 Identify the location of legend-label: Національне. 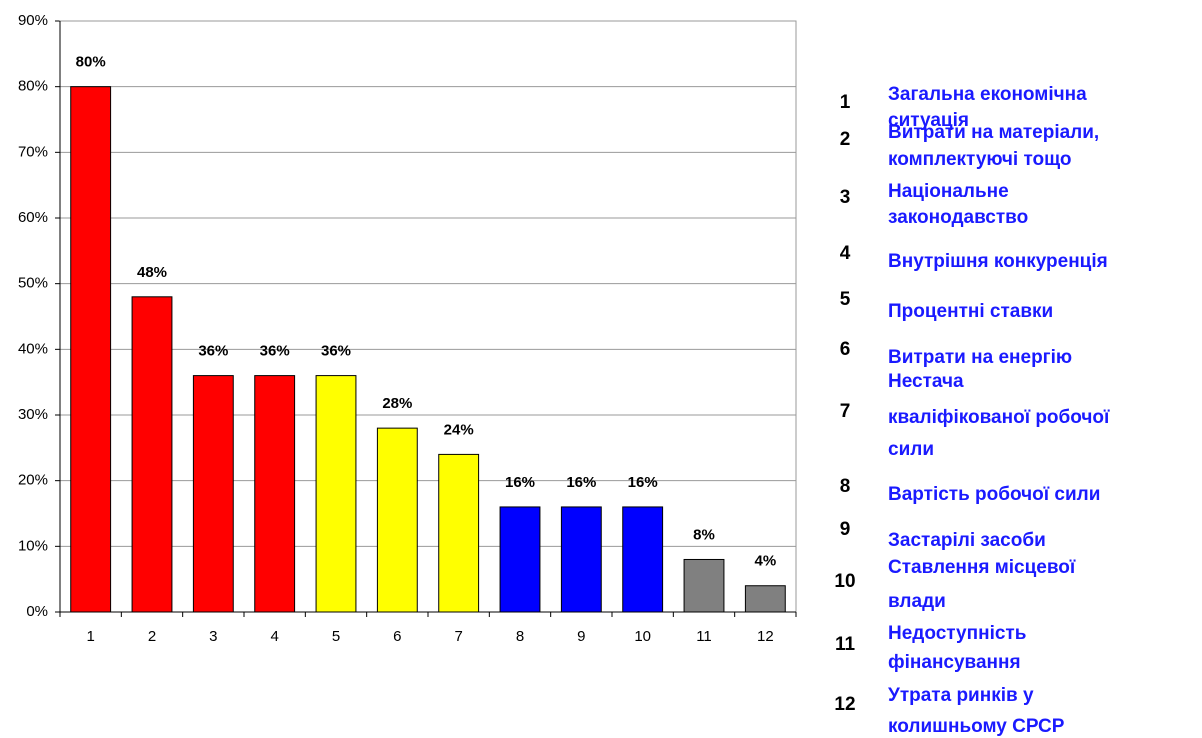
(948, 191).